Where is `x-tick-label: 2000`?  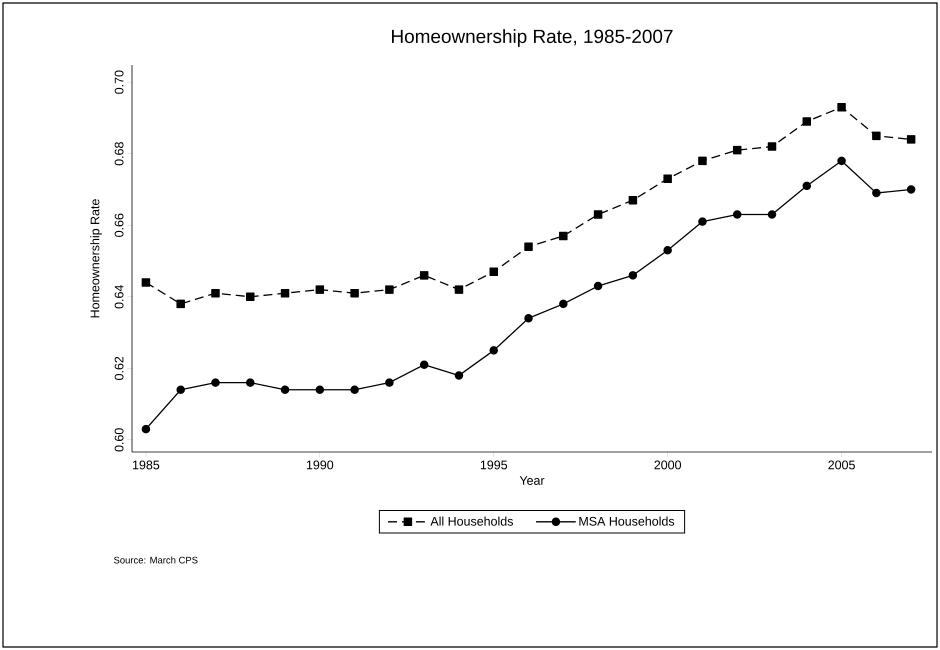 x-tick-label: 2000 is located at coordinates (668, 465).